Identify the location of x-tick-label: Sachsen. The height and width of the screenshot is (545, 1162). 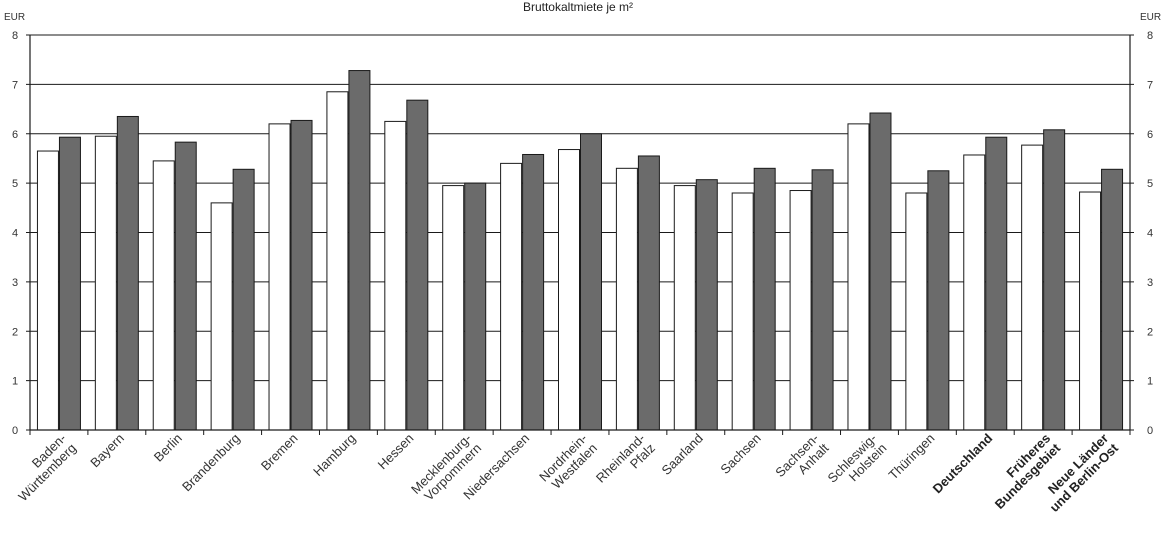
(740, 454).